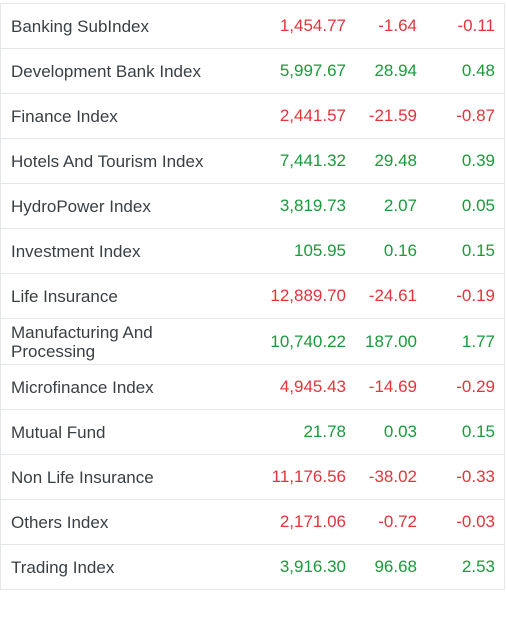 Image resolution: width=507 pixels, height=628 pixels. I want to click on index-value: 11,176.56, so click(308, 476).